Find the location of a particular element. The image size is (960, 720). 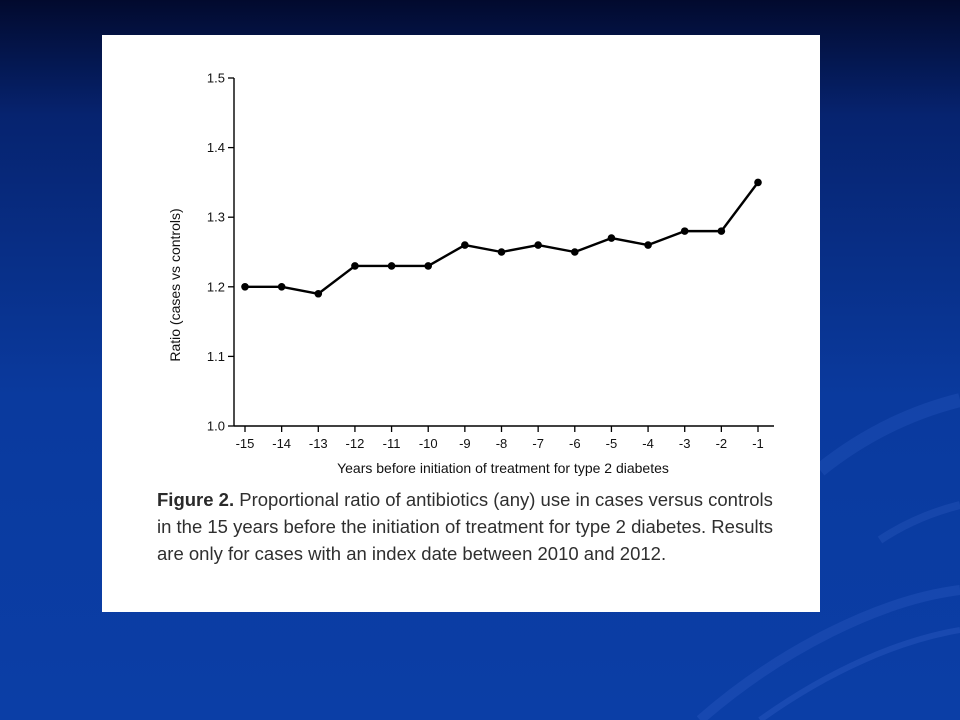

x-tick-label: -4 is located at coordinates (648, 443).